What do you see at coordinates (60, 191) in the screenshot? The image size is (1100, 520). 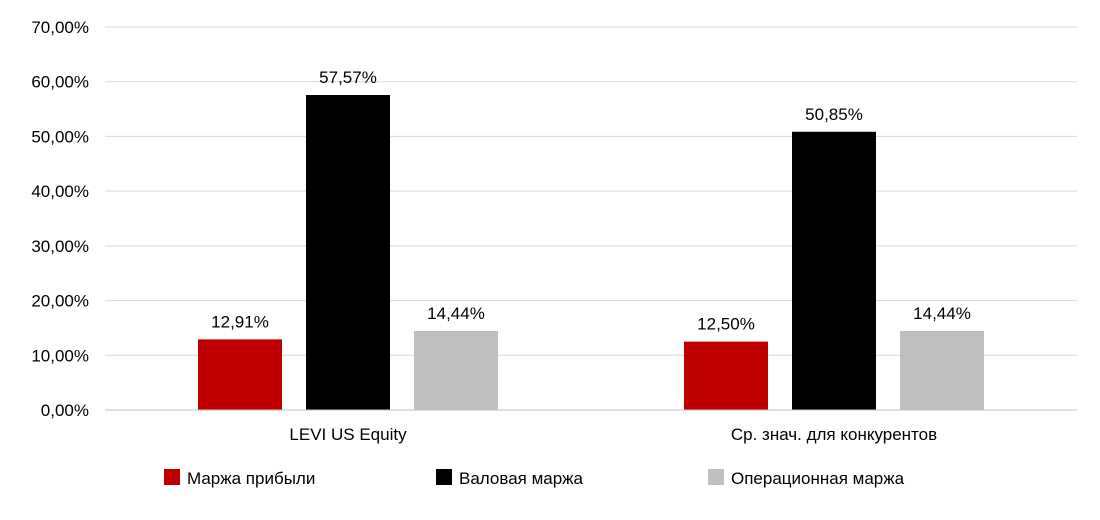 I see `y-tick-label: 40,00%` at bounding box center [60, 191].